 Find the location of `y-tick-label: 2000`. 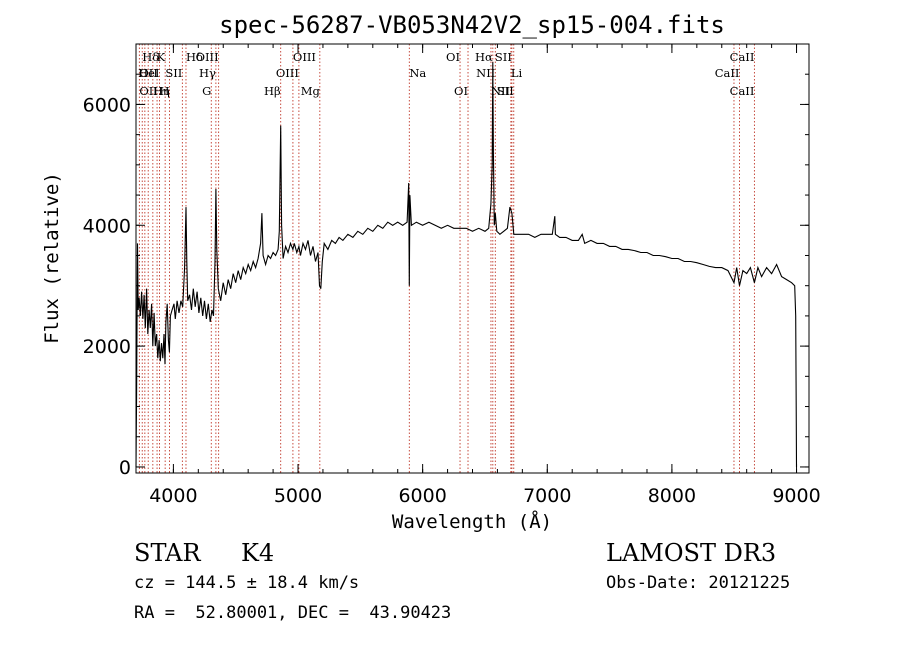

y-tick-label: 2000 is located at coordinates (107, 347).